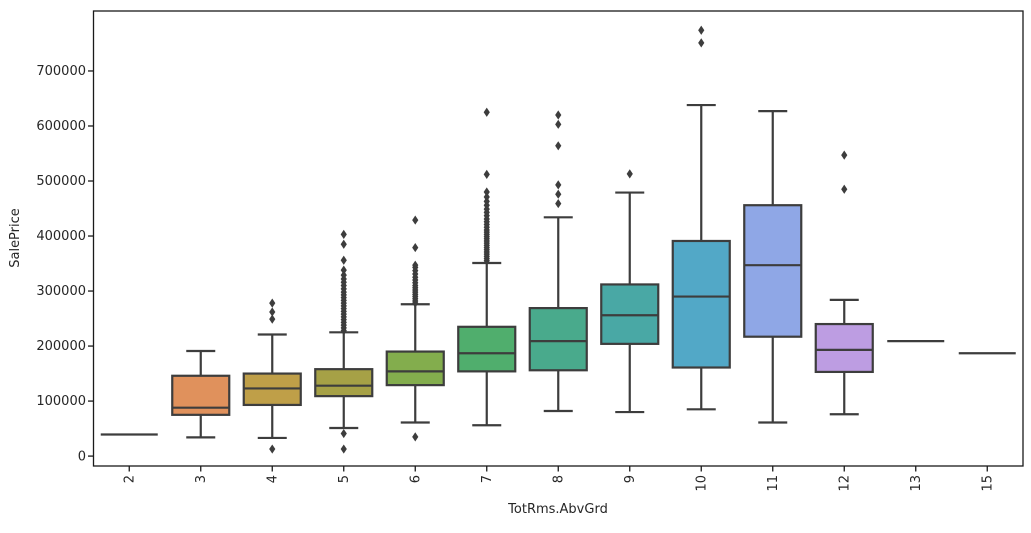 Image resolution: width=1031 pixels, height=533 pixels. Describe the element at coordinates (61, 236) in the screenshot. I see `y-tick-label: 400000` at that location.